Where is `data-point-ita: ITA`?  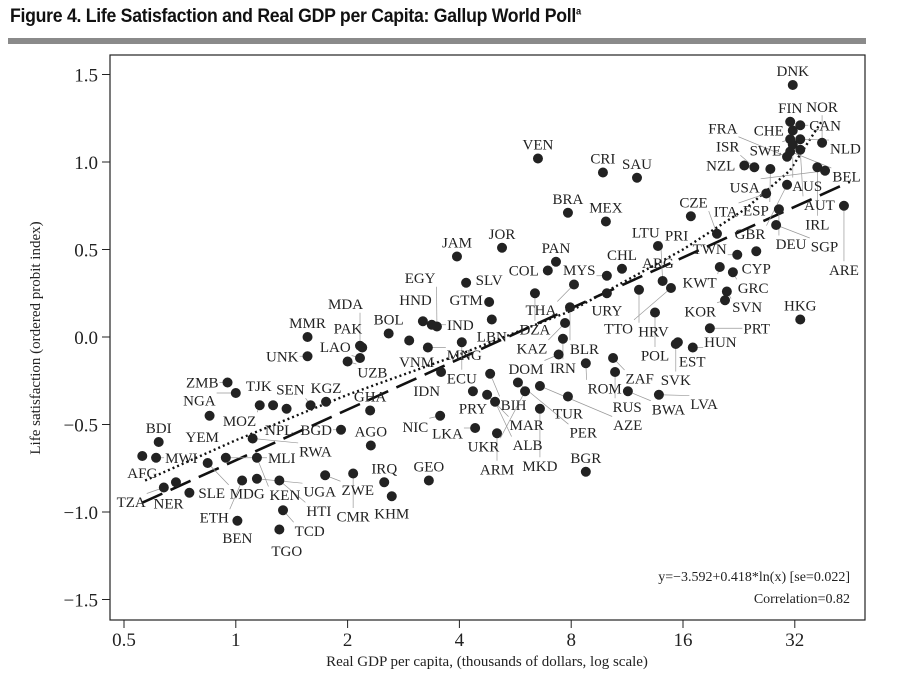
data-point-ita: ITA is located at coordinates (743, 204).